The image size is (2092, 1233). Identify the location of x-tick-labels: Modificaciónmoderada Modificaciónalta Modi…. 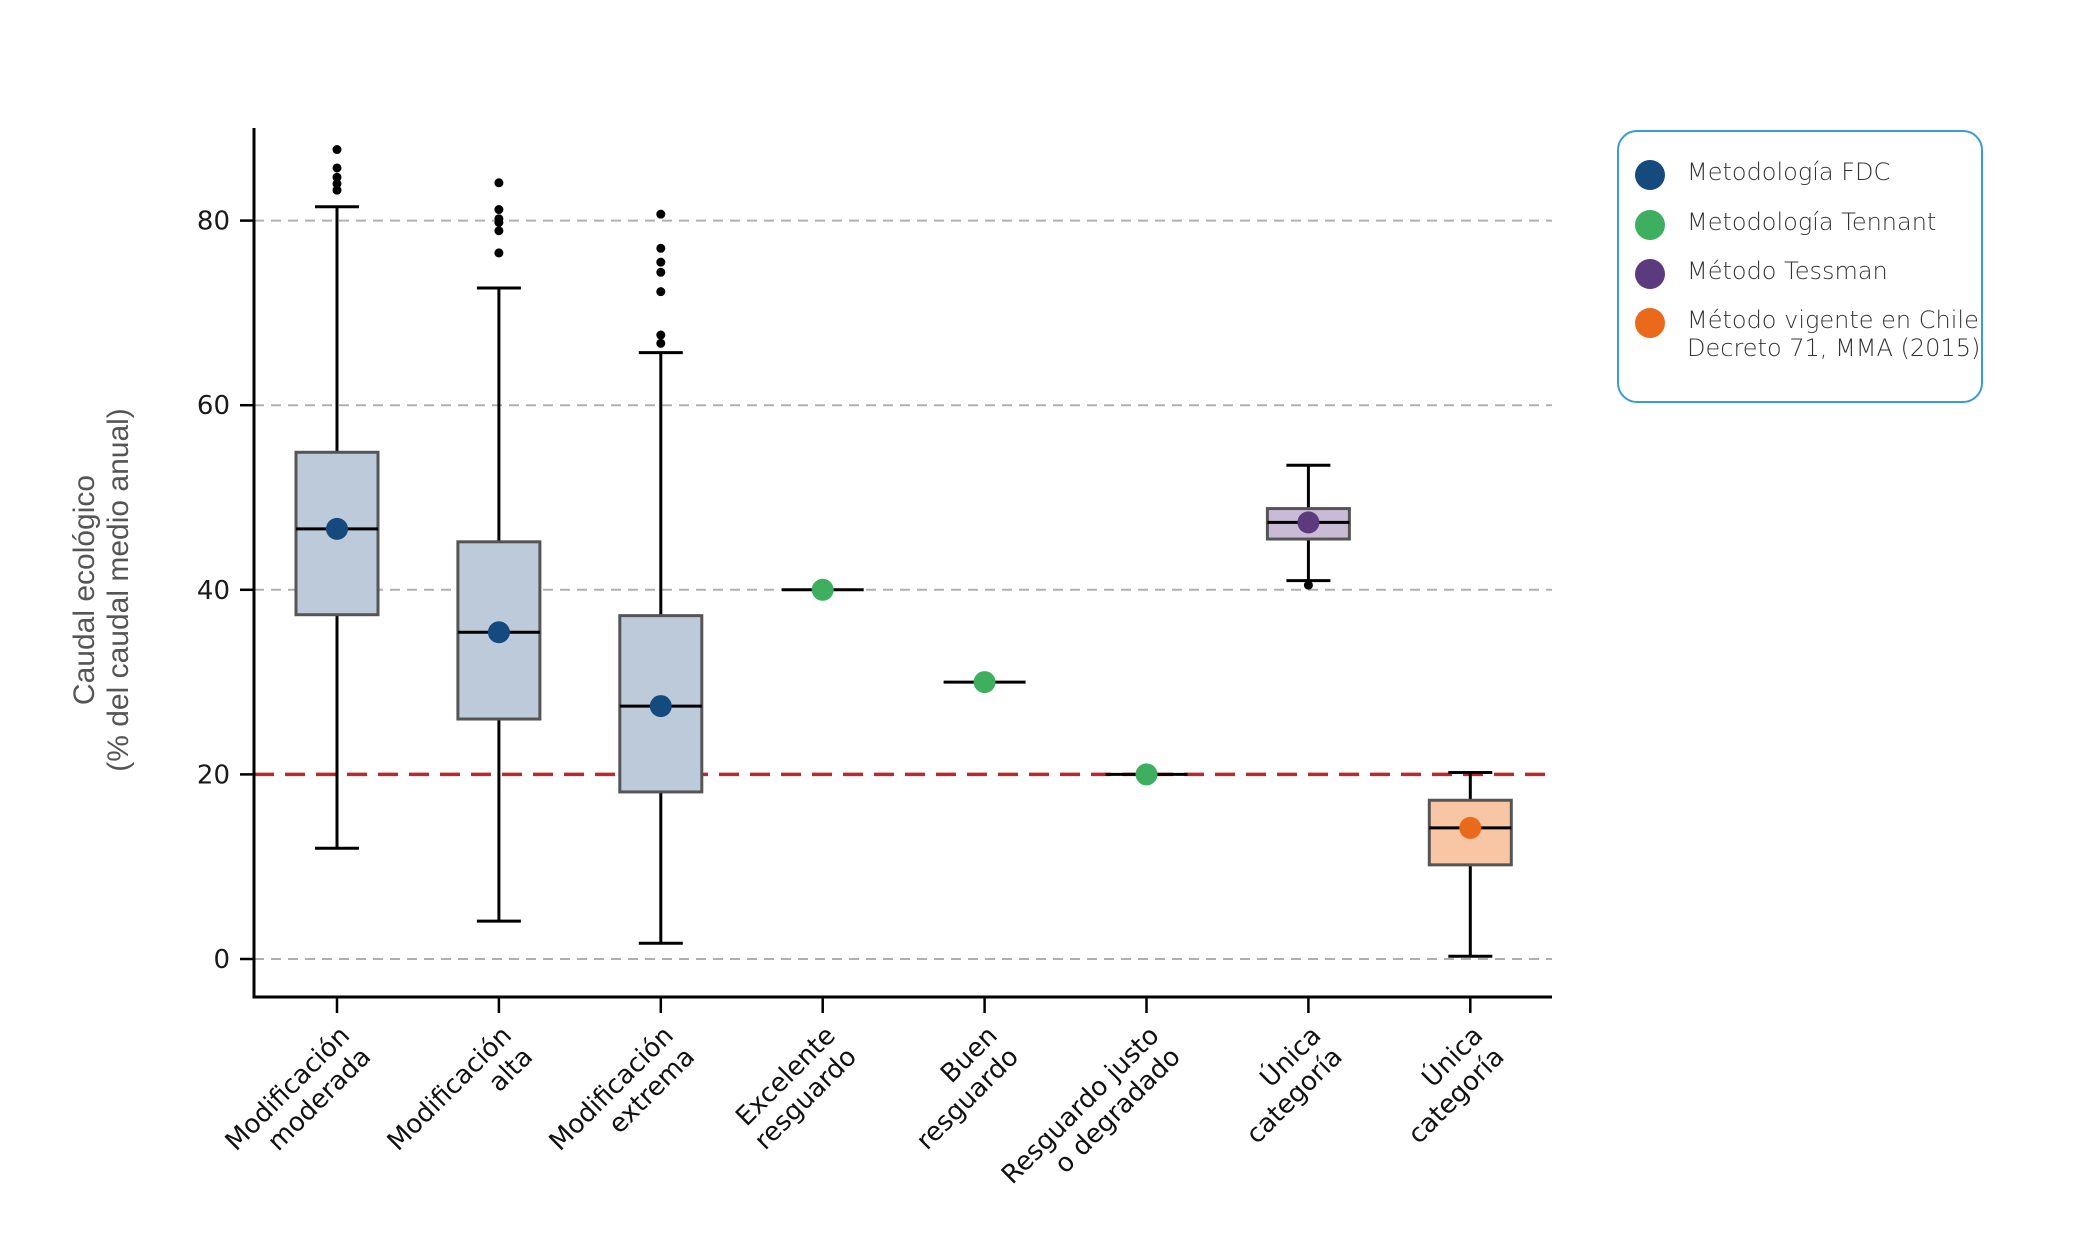
(865, 1115).